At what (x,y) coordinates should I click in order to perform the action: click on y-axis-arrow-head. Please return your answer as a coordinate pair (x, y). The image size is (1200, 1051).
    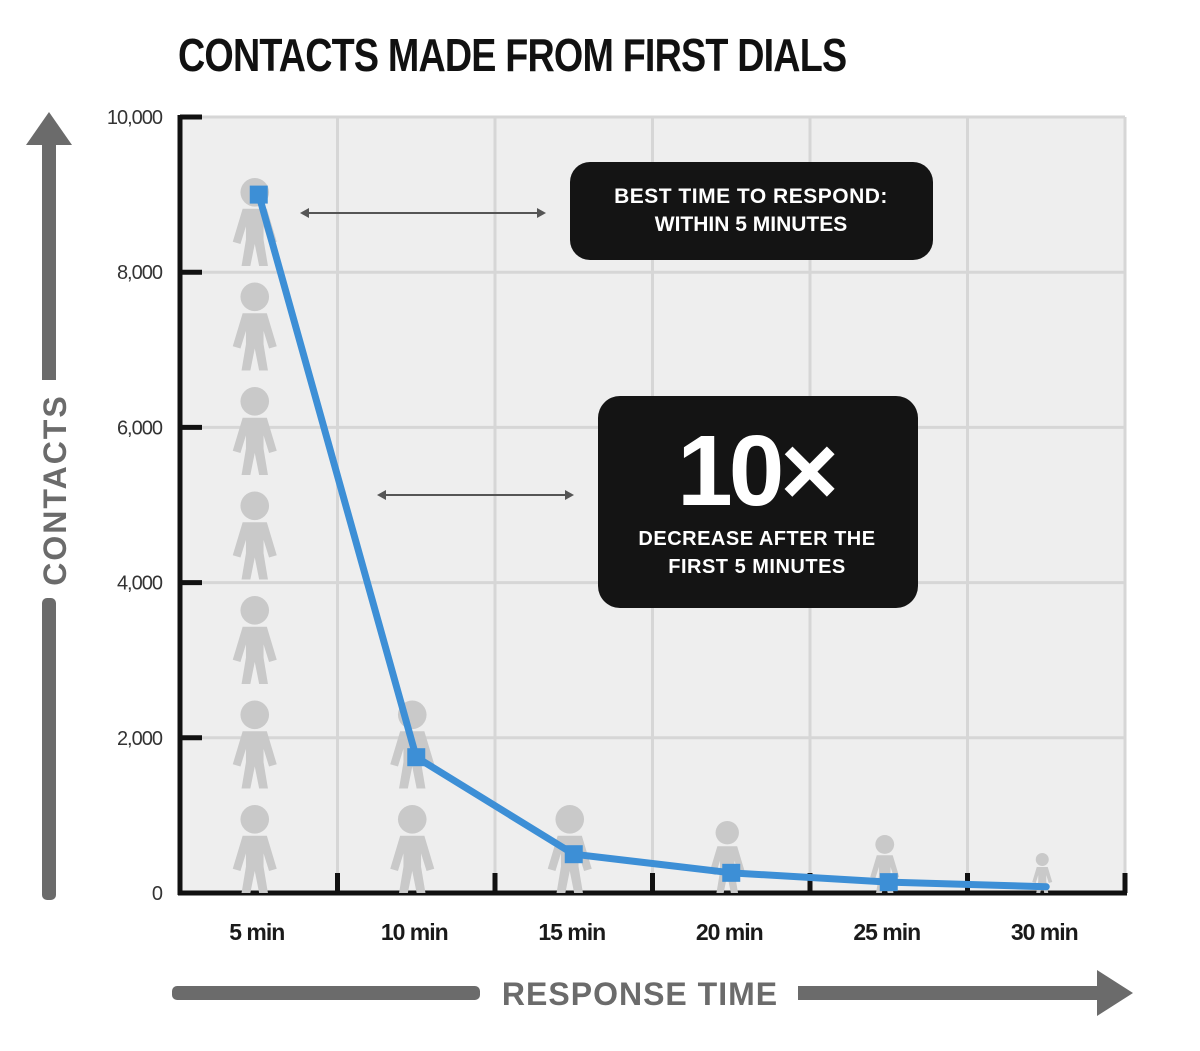
    Looking at the image, I should click on (49, 128).